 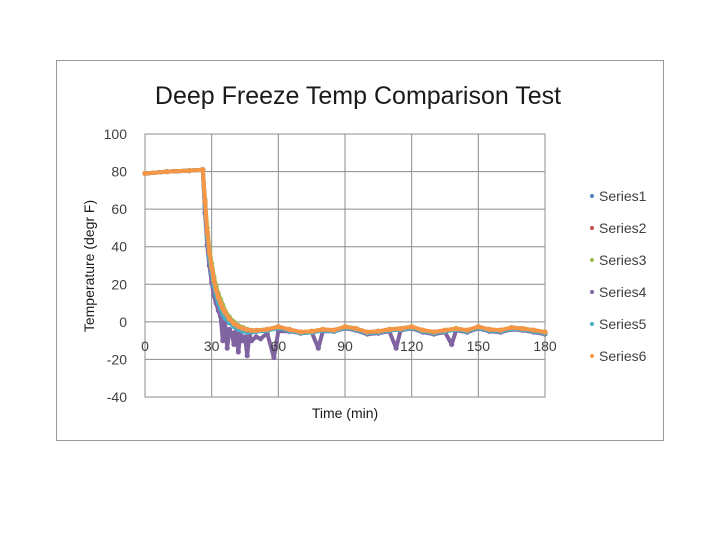 I want to click on y-tick-label: 60, so click(x=119, y=209).